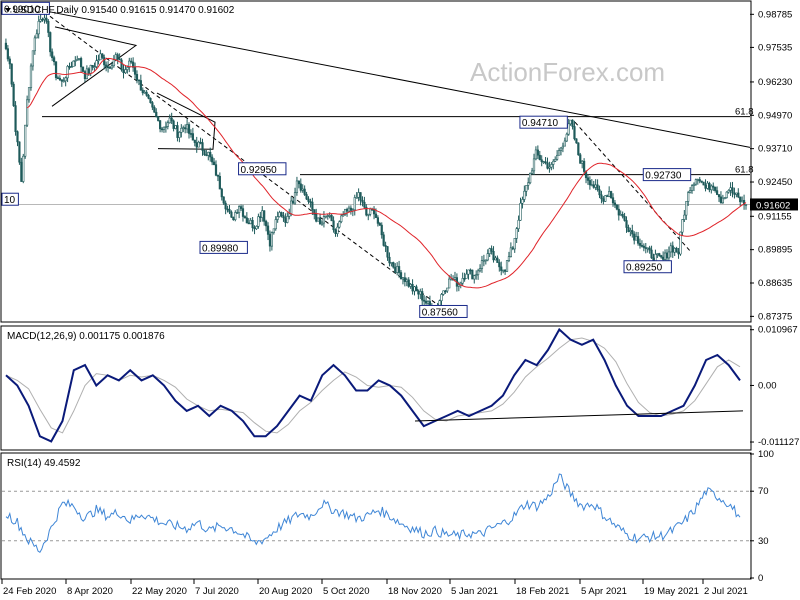 The image size is (800, 600). I want to click on rsi-panel-title: RSI(14) 49.4592, so click(44, 463).